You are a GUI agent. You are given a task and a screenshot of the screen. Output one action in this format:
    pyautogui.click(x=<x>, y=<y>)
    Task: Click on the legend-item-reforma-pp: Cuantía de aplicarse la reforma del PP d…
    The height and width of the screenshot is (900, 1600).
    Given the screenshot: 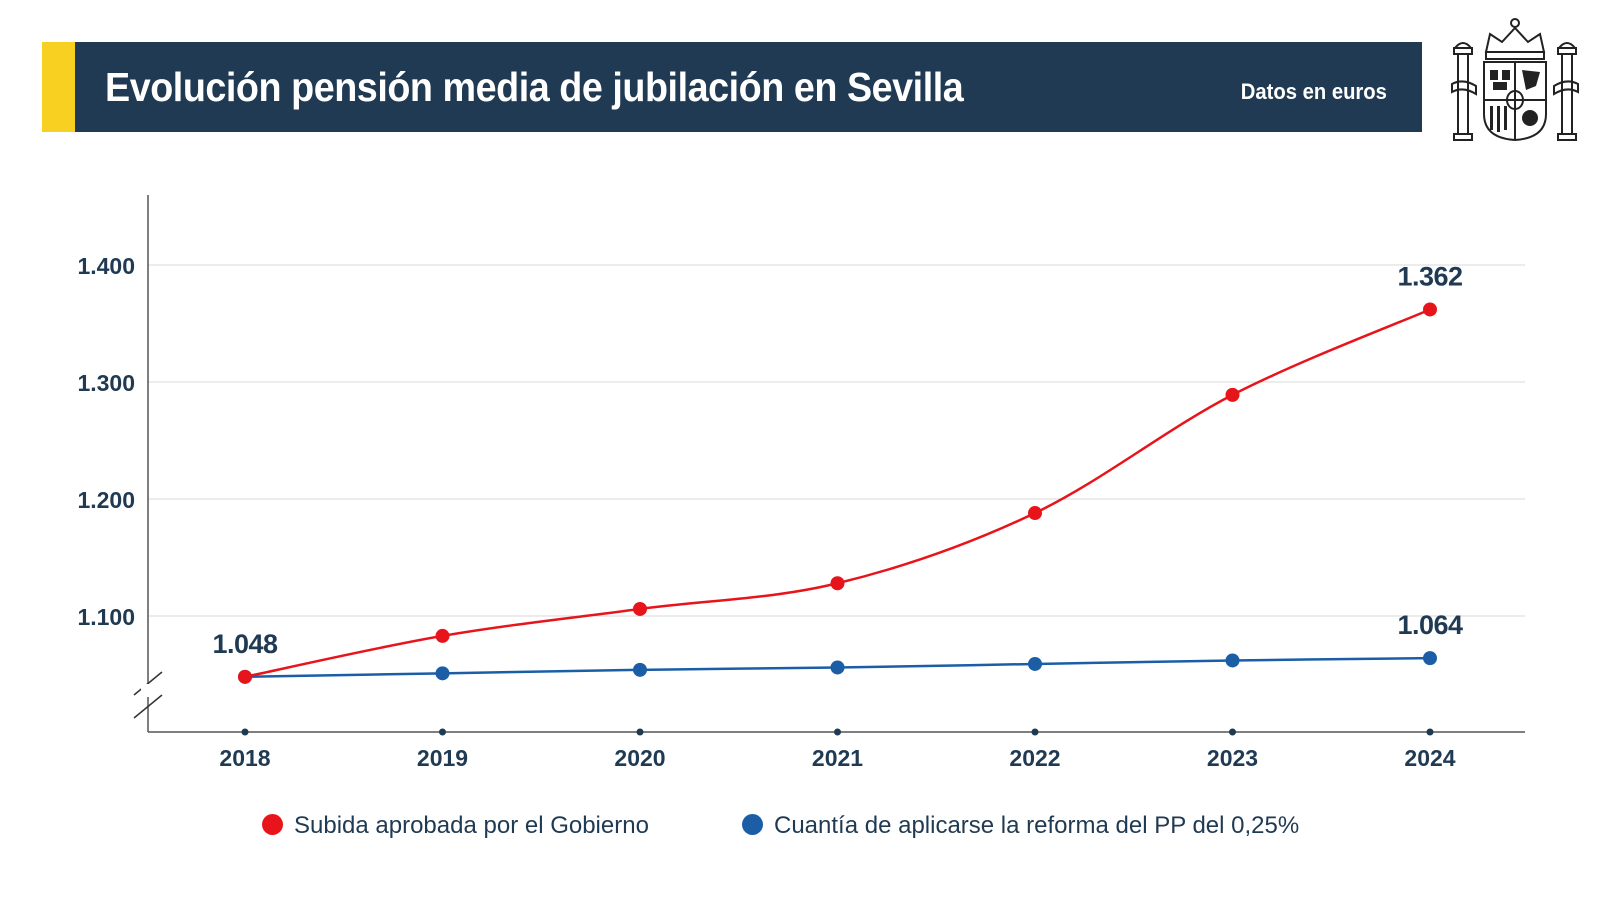 What is the action you would take?
    pyautogui.click(x=1020, y=826)
    